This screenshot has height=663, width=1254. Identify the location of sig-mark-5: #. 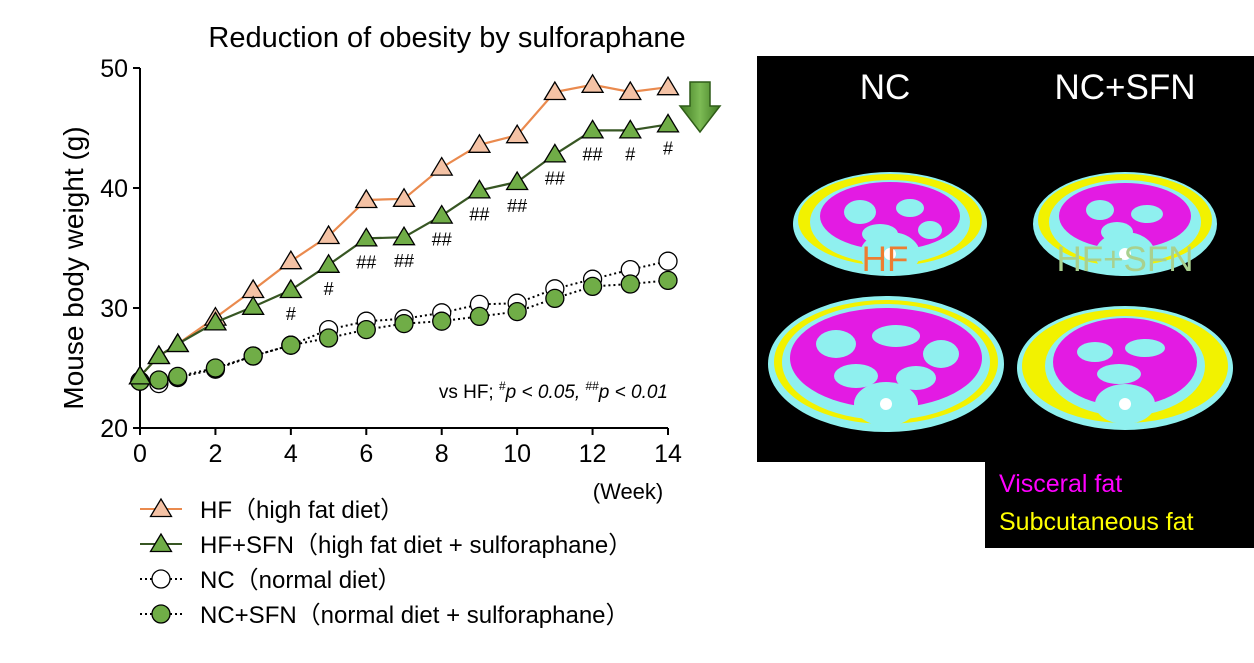
(291, 314).